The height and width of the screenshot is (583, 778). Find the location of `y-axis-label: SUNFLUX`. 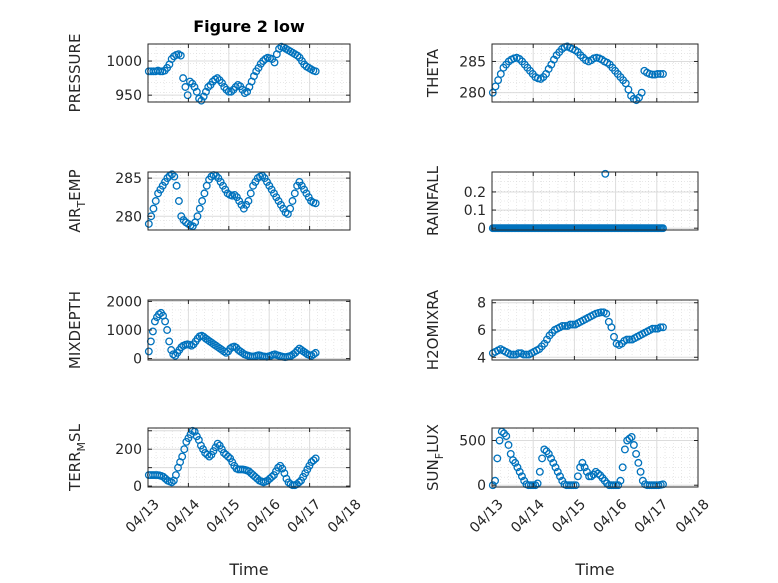

y-axis-label: SUNFLUX is located at coordinates (435, 457).